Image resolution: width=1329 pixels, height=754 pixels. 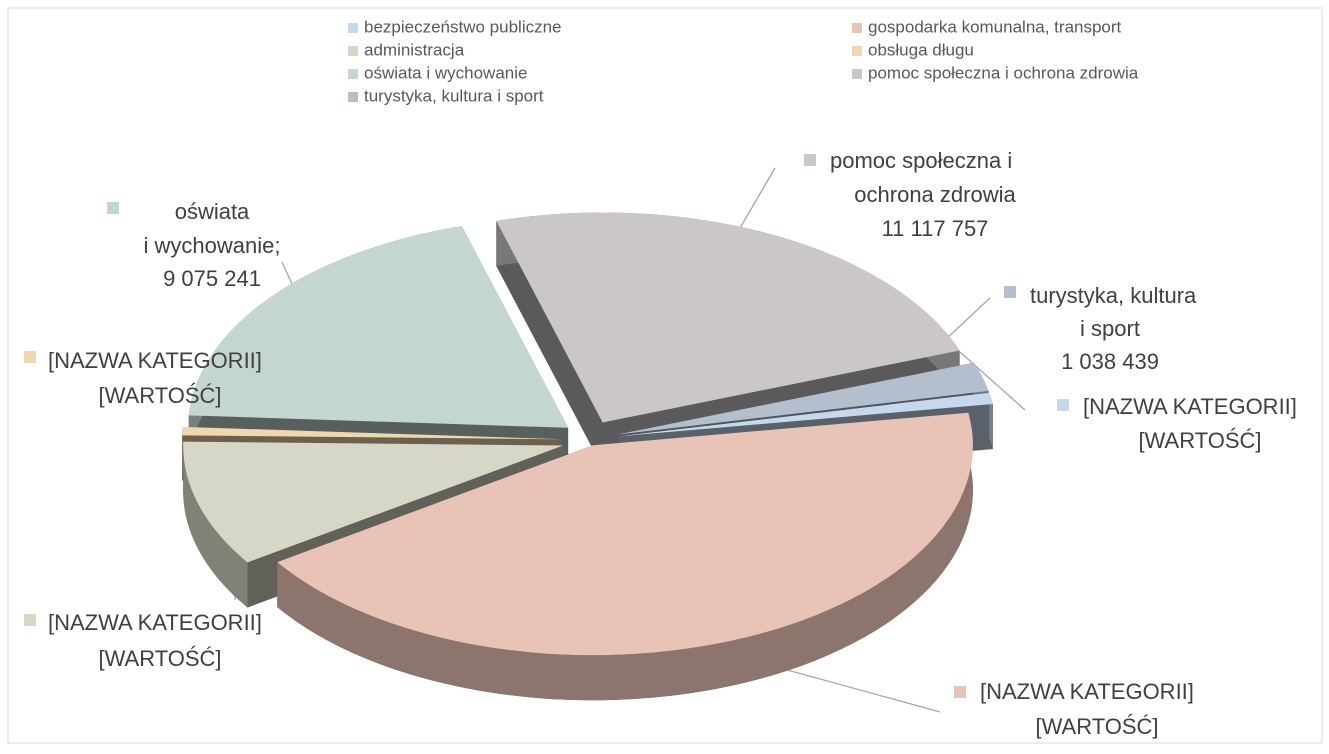 I want to click on data-label-name: turystyka, kultura, so click(x=1113, y=295).